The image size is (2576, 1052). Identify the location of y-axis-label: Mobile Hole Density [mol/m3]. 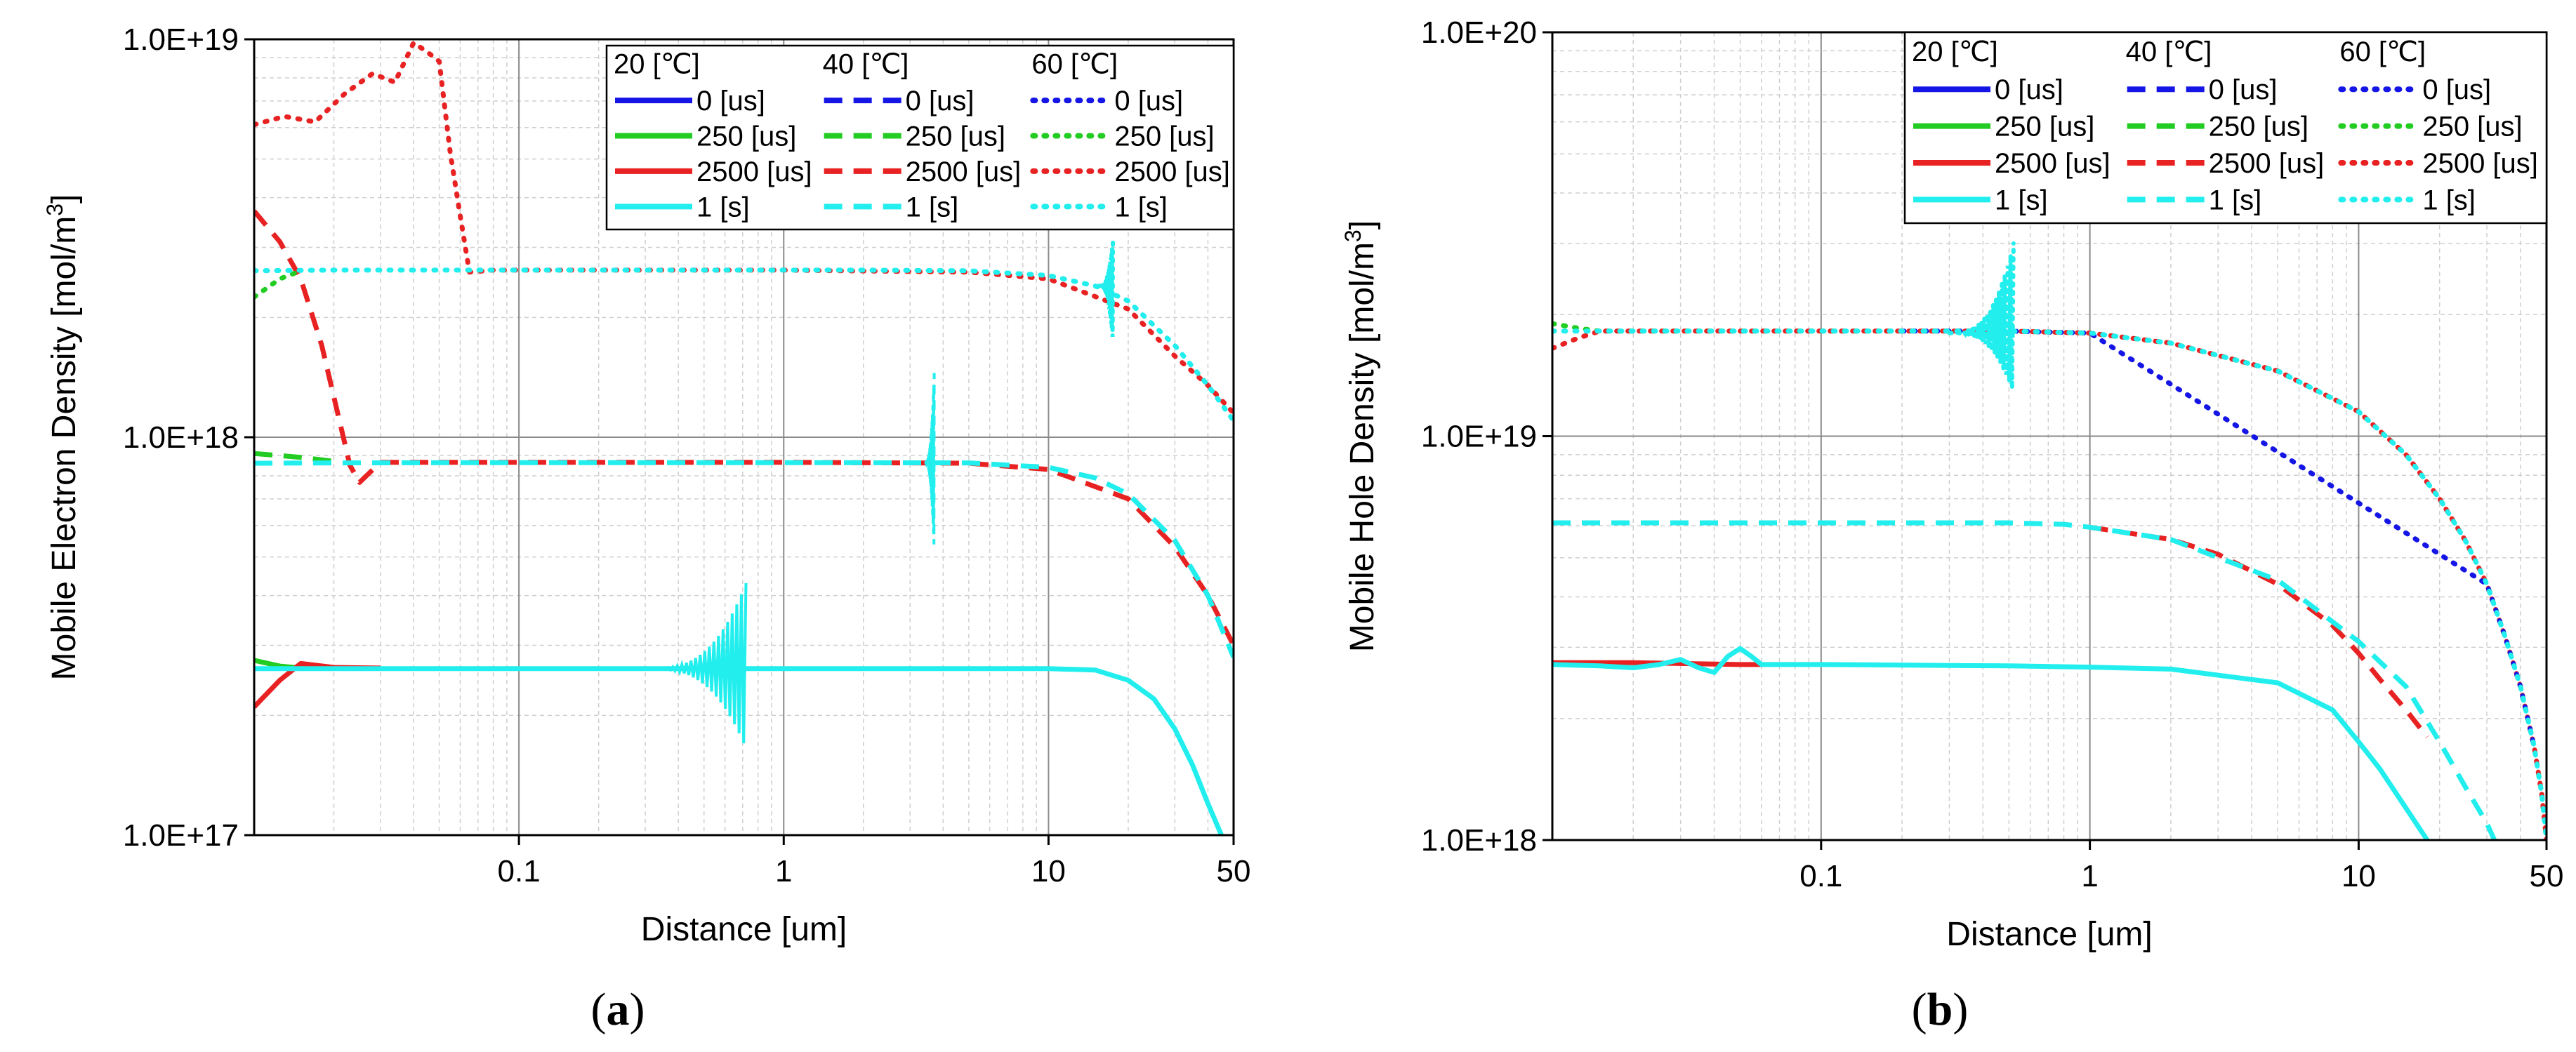
(1360, 436).